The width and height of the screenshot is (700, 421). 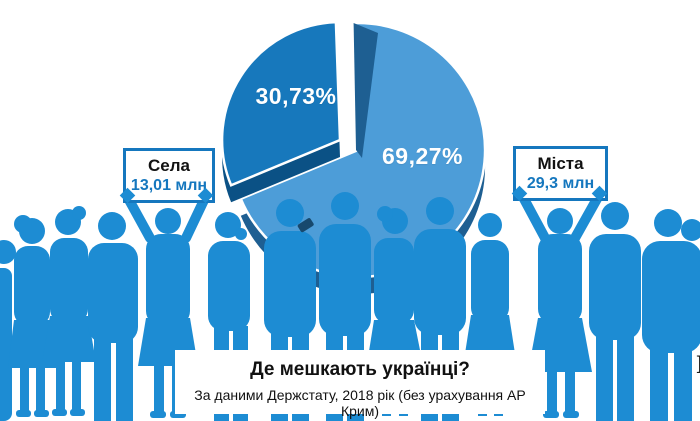 What do you see at coordinates (169, 165) in the screenshot?
I see `sign-villages-title: Села` at bounding box center [169, 165].